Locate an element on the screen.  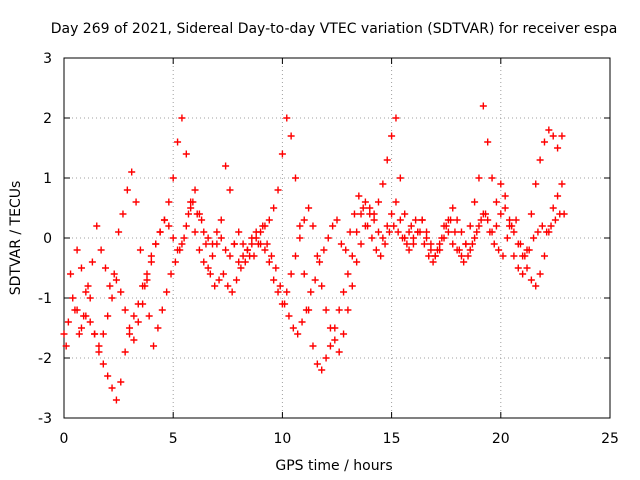
x-tick-label: 5 is located at coordinates (173, 439).